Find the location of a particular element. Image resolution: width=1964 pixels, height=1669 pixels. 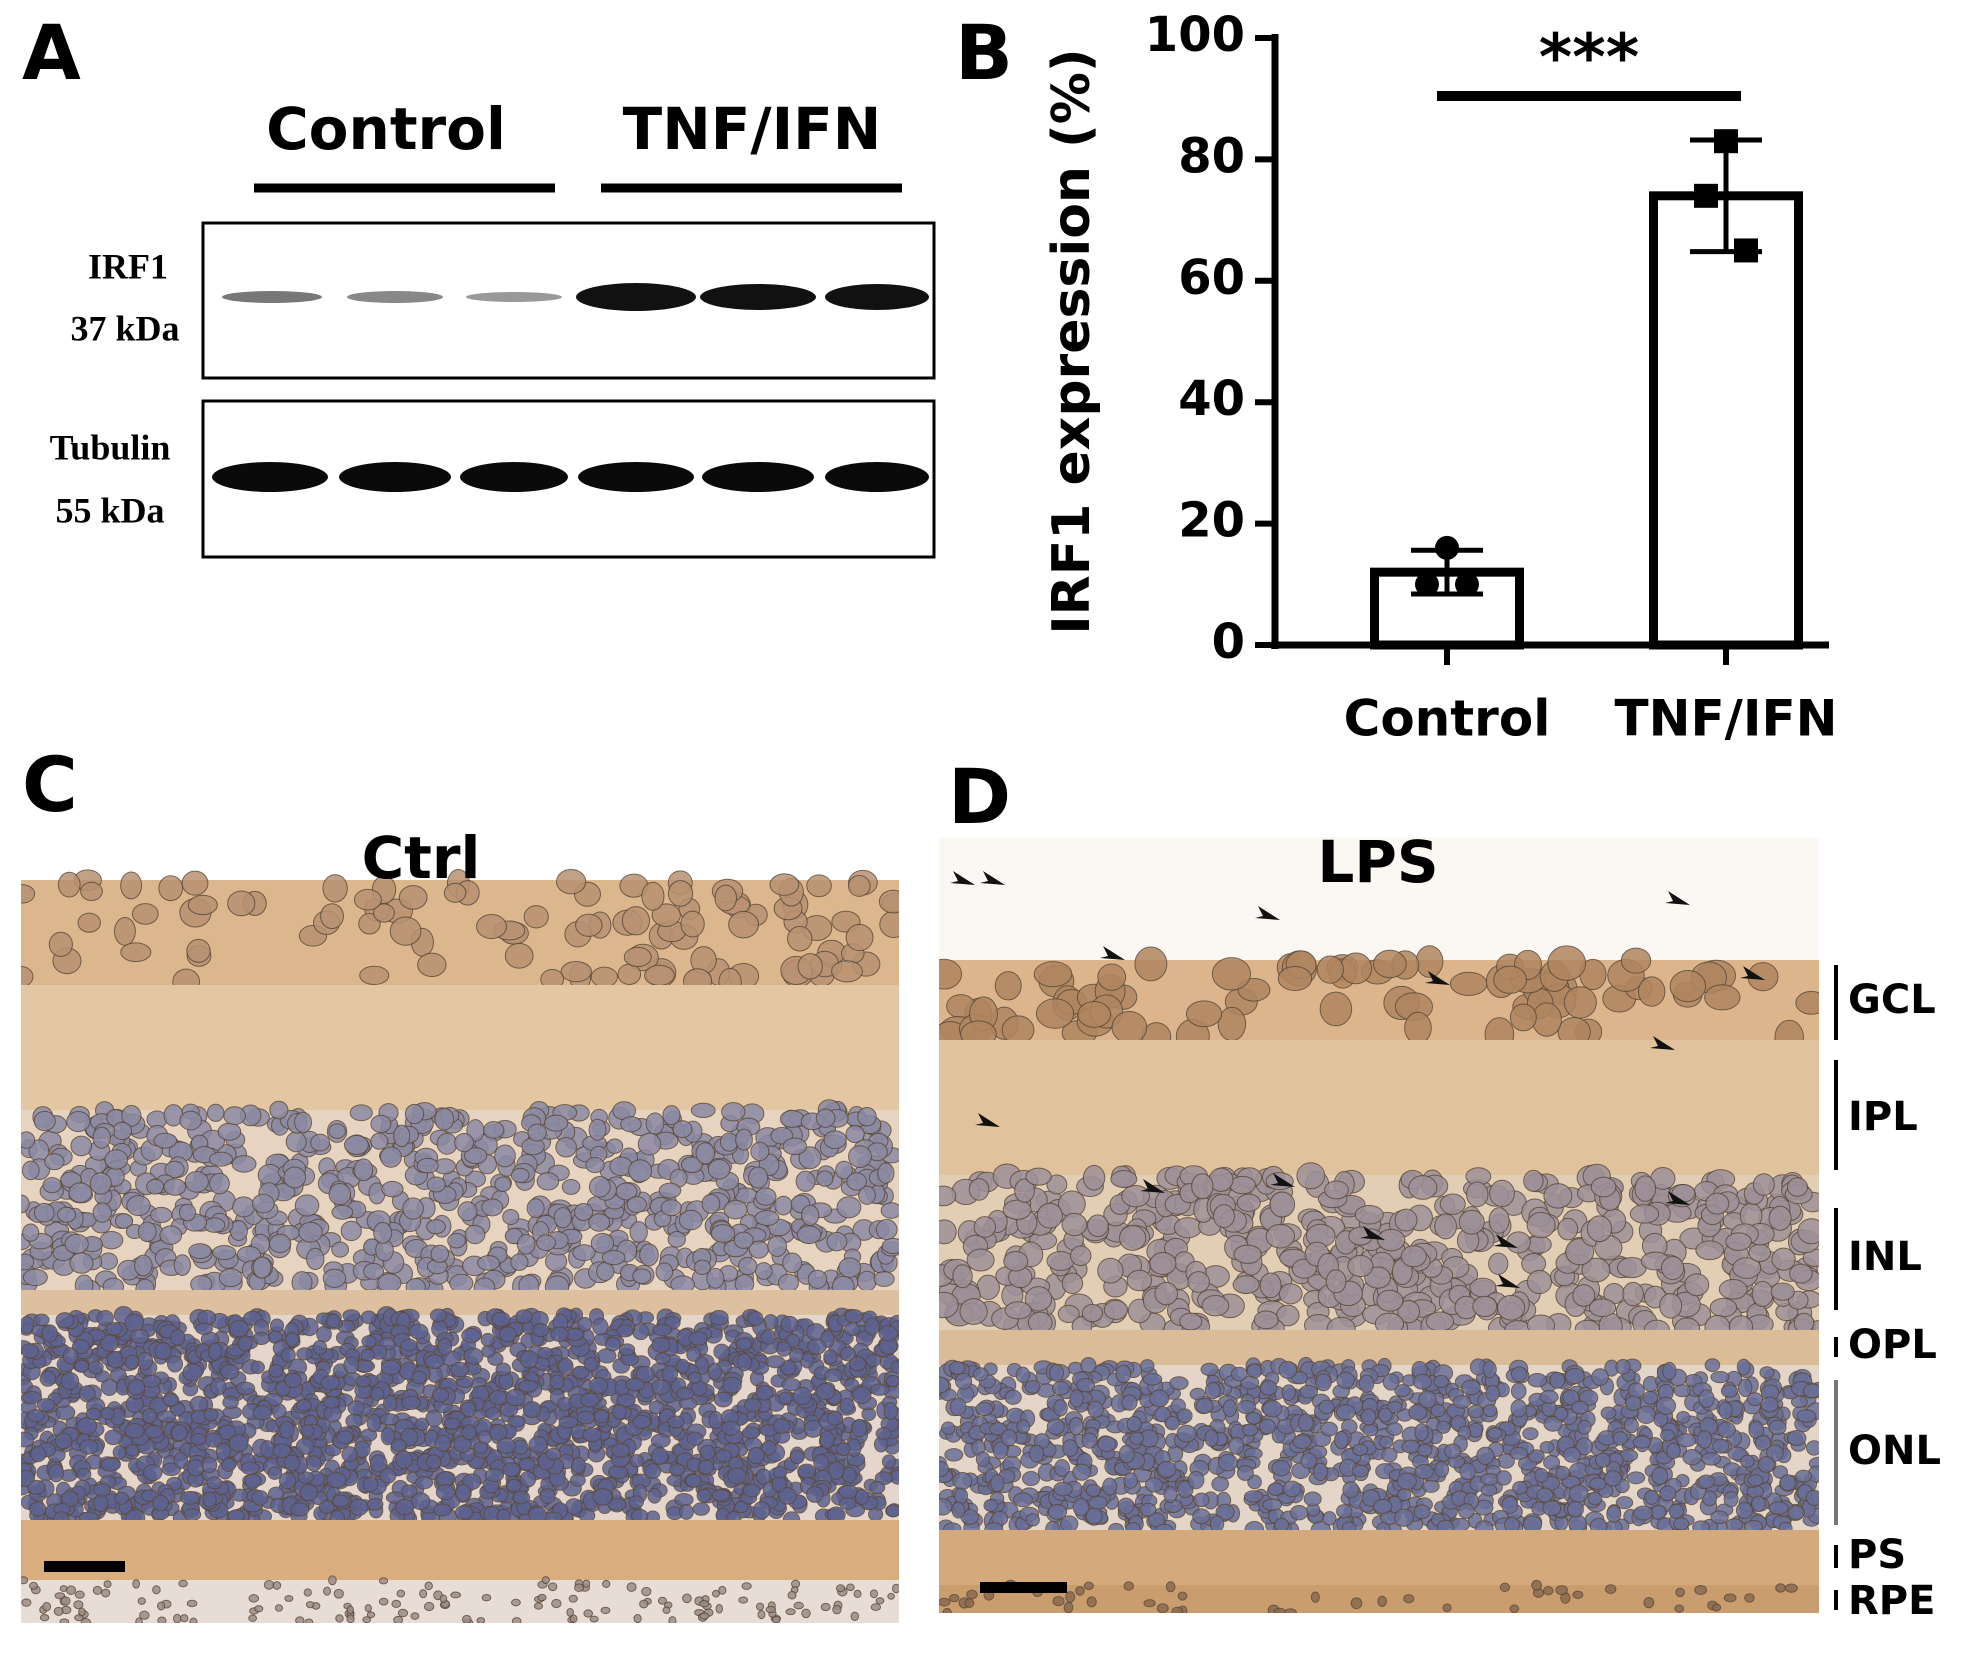

panel-label: A is located at coordinates (51, 52).